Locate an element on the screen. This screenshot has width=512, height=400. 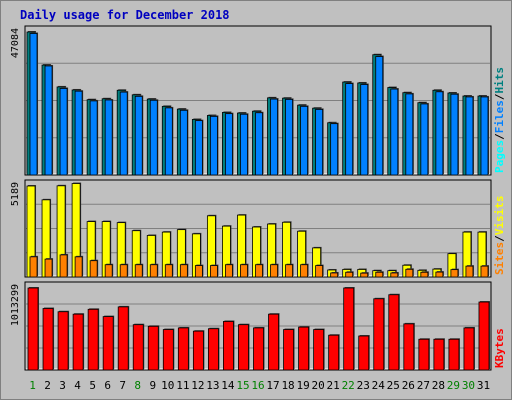
x-tick-label: 19 is located at coordinates (302, 385).